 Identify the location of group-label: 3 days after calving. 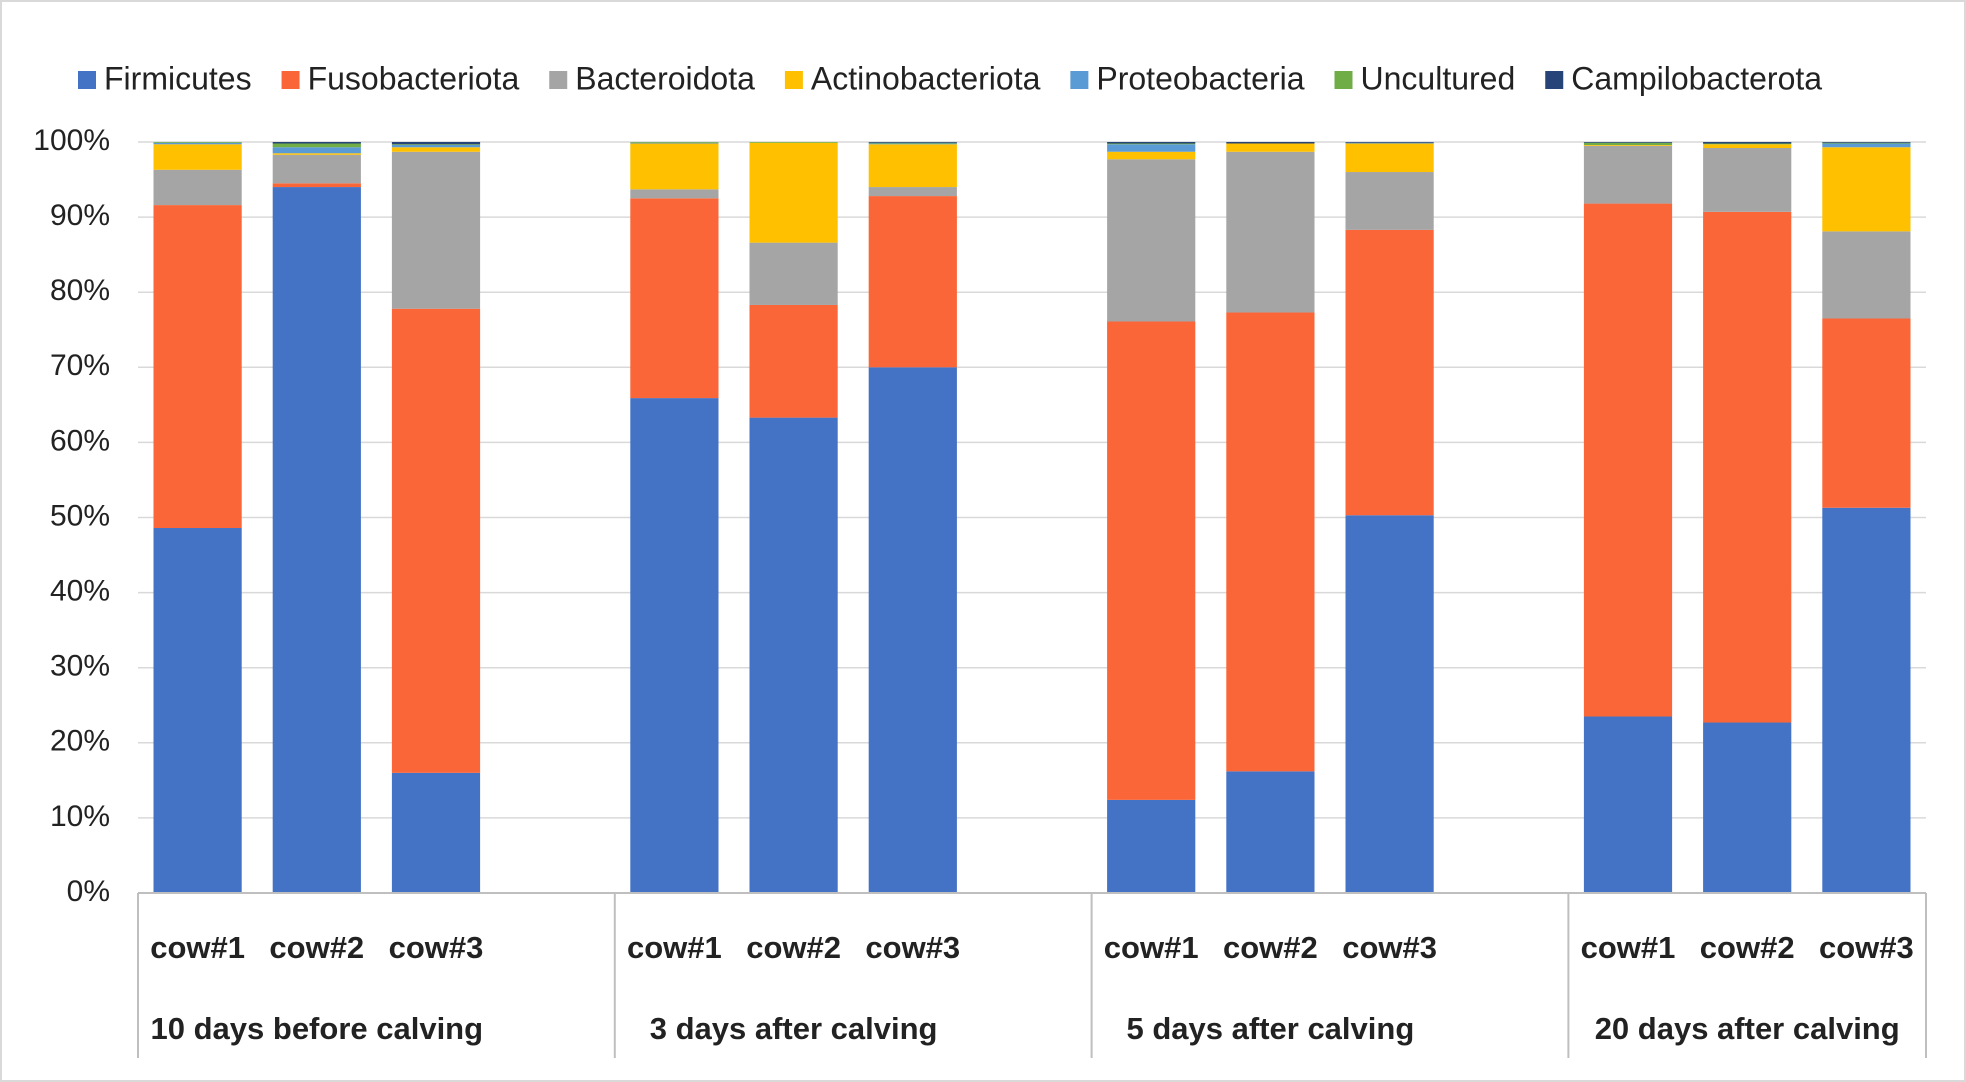
(794, 1028).